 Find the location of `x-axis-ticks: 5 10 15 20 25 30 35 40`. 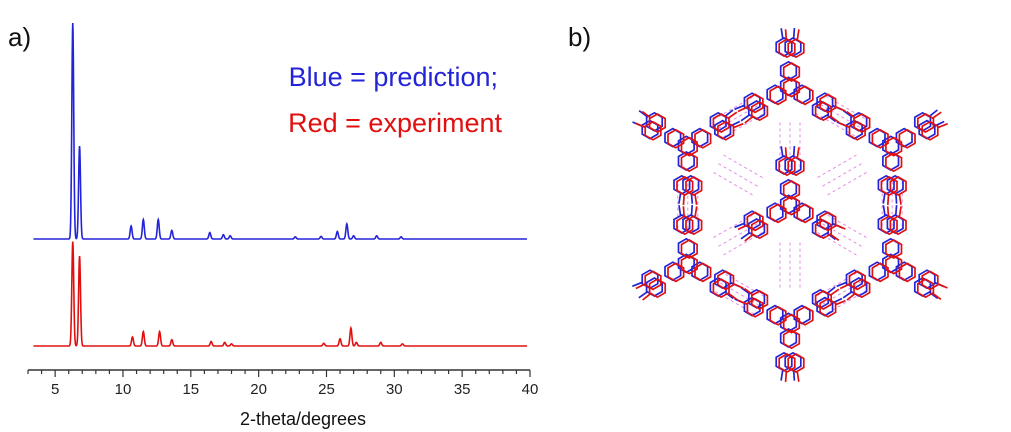

x-axis-ticks: 5 10 15 20 25 30 35 40 is located at coordinates (282, 384).